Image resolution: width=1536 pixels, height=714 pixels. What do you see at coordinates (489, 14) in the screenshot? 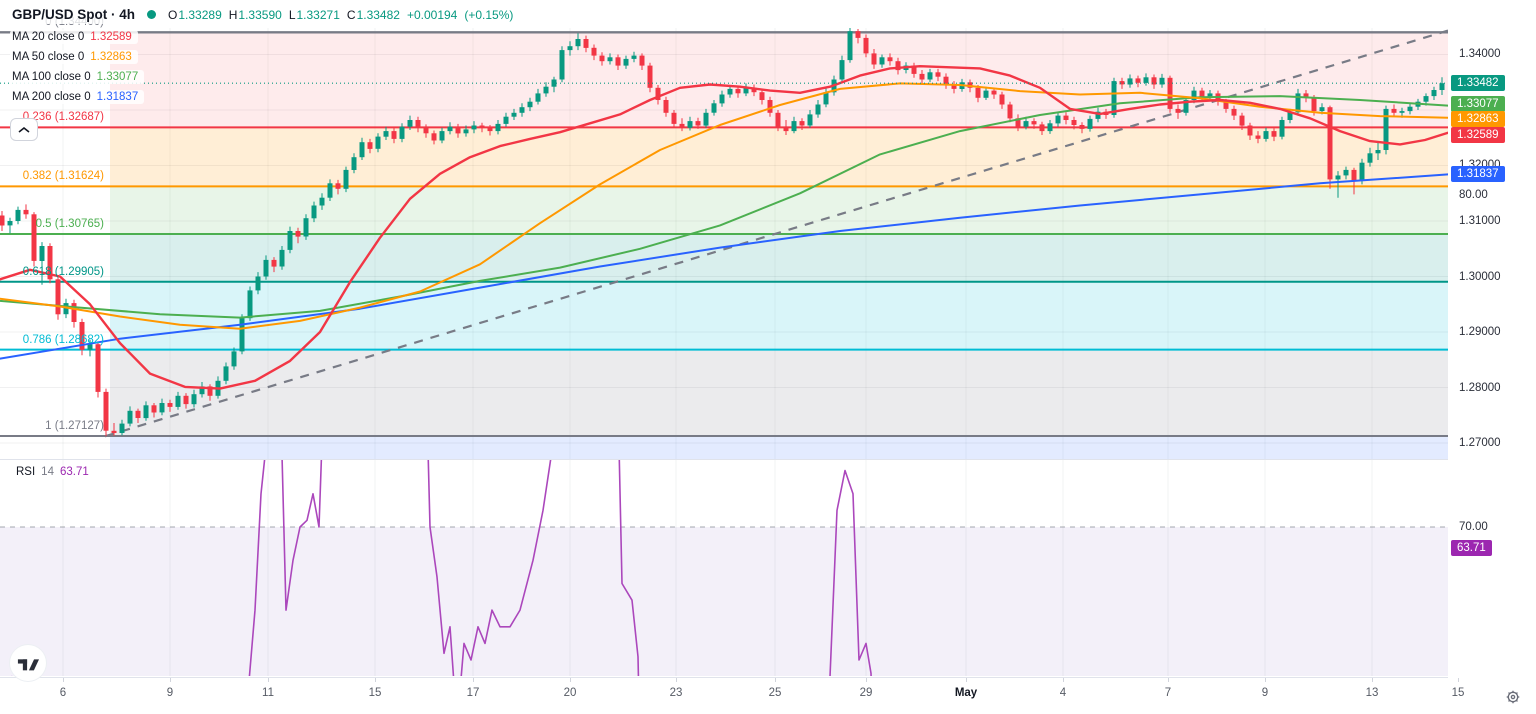
I see `change-percent: (+0.15%)` at bounding box center [489, 14].